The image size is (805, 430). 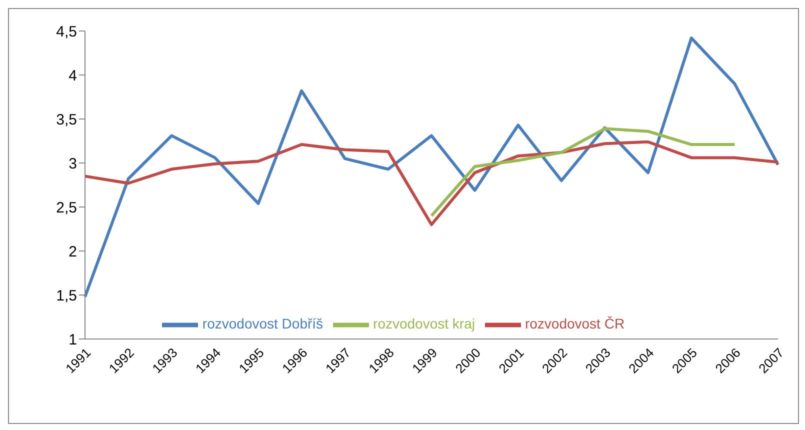 What do you see at coordinates (424, 324) in the screenshot?
I see `legend-label: rozvodovost kraj` at bounding box center [424, 324].